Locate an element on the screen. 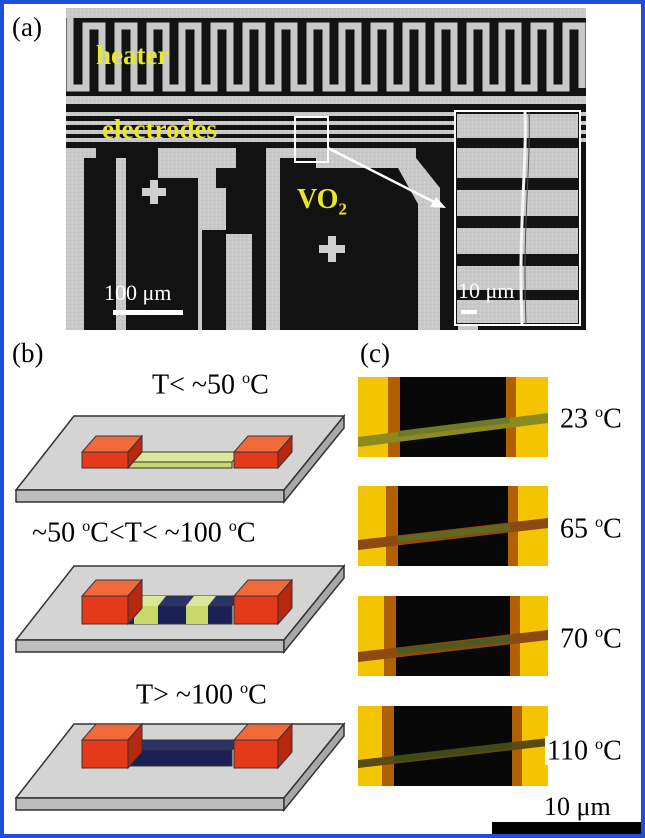  panel-c-scalebar is located at coordinates (566, 828).